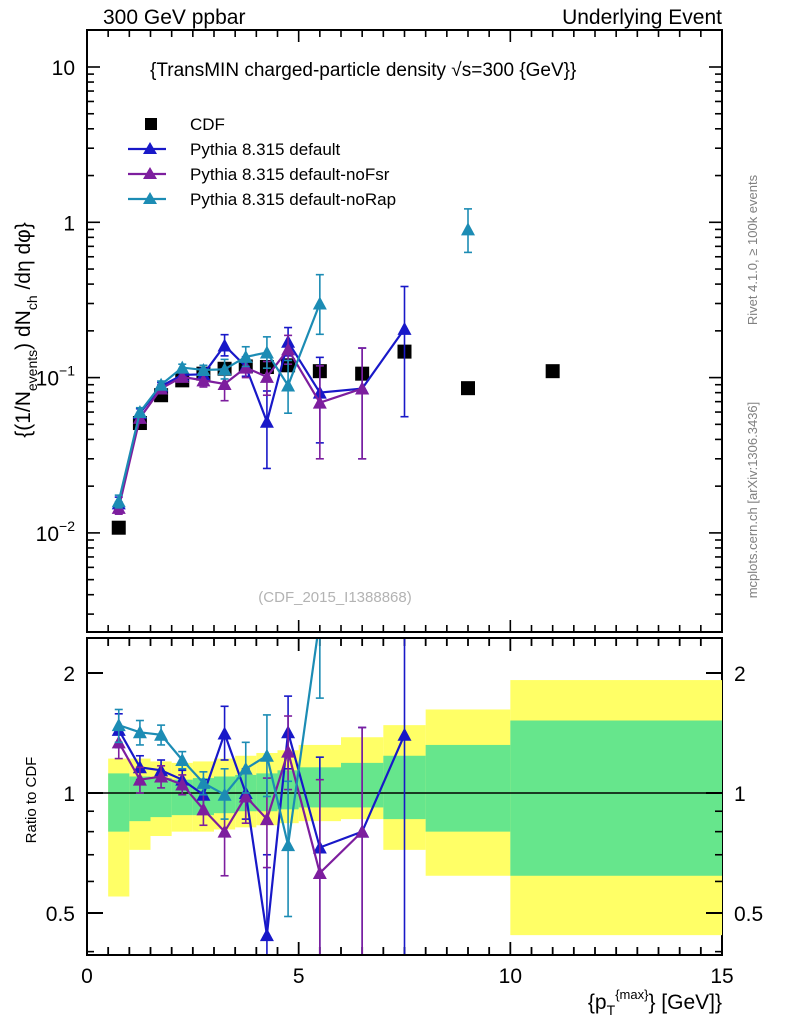 The width and height of the screenshot is (786, 1024). I want to click on legend-marker-square, so click(151, 124).